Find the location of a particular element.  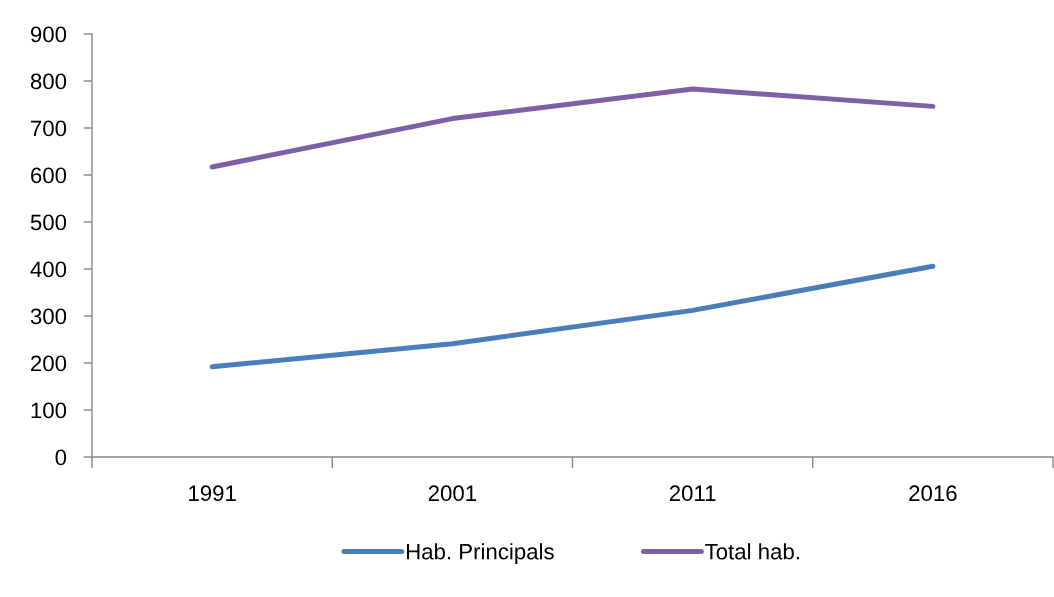

x-tick-label: 2001 is located at coordinates (452, 493).